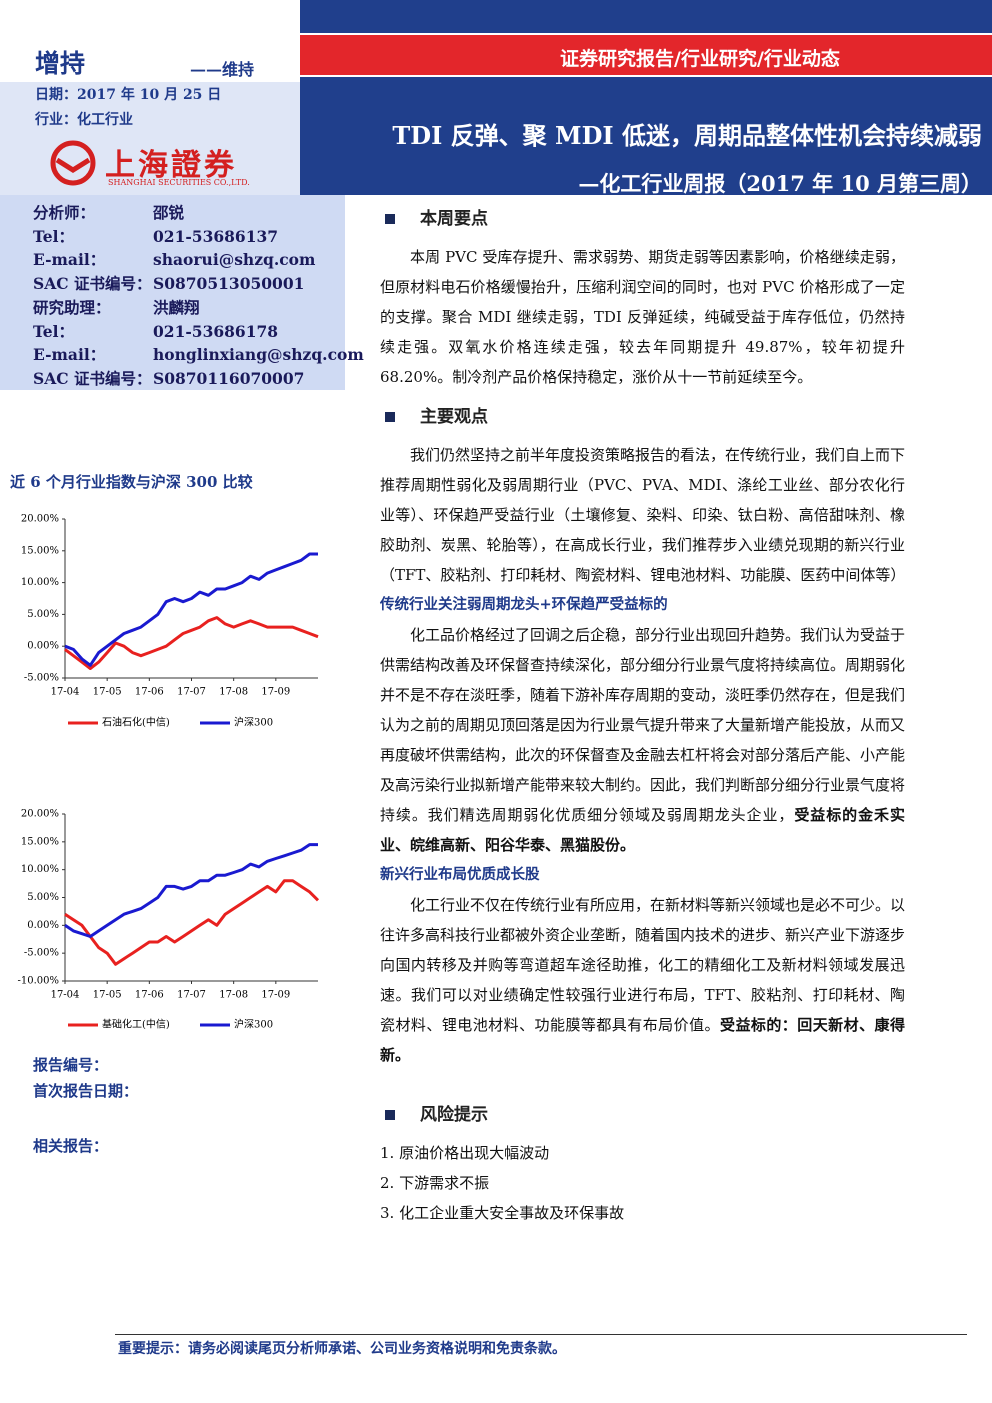 This screenshot has width=992, height=1403. What do you see at coordinates (454, 1115) in the screenshot?
I see `heading-text: 风险提示` at bounding box center [454, 1115].